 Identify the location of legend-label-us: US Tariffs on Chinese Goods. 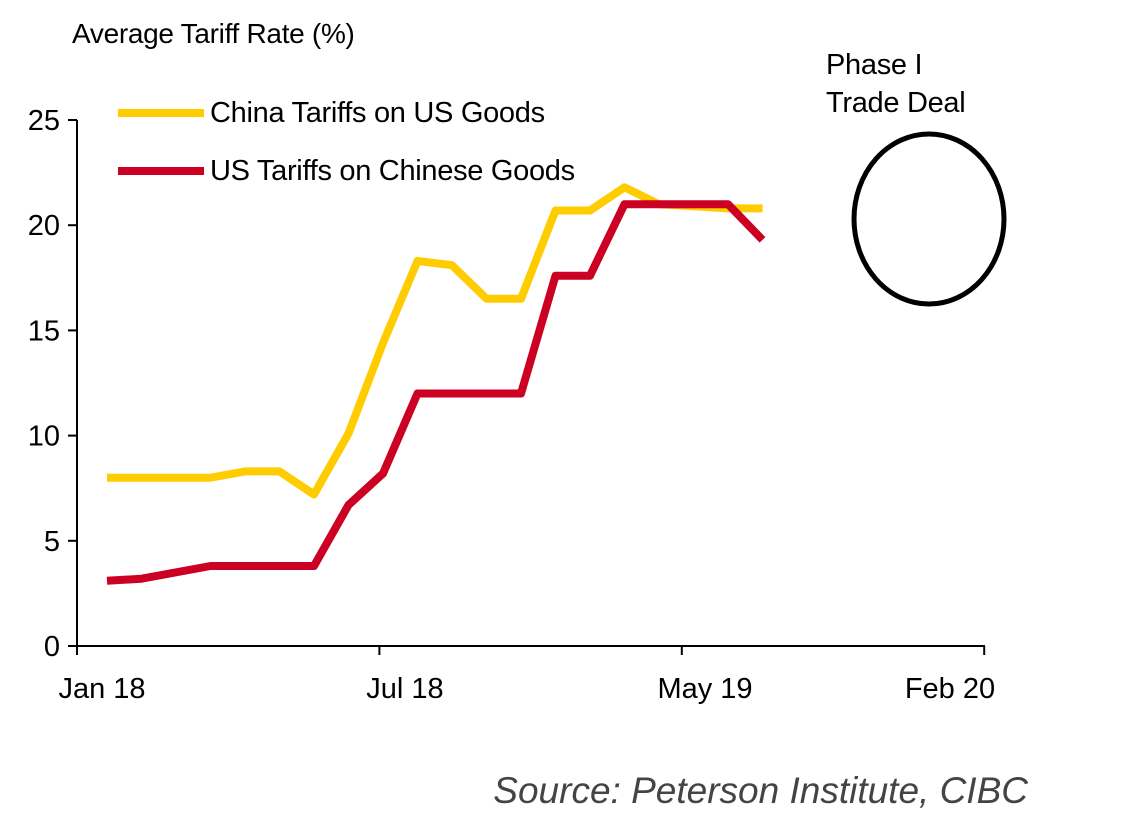
(392, 170).